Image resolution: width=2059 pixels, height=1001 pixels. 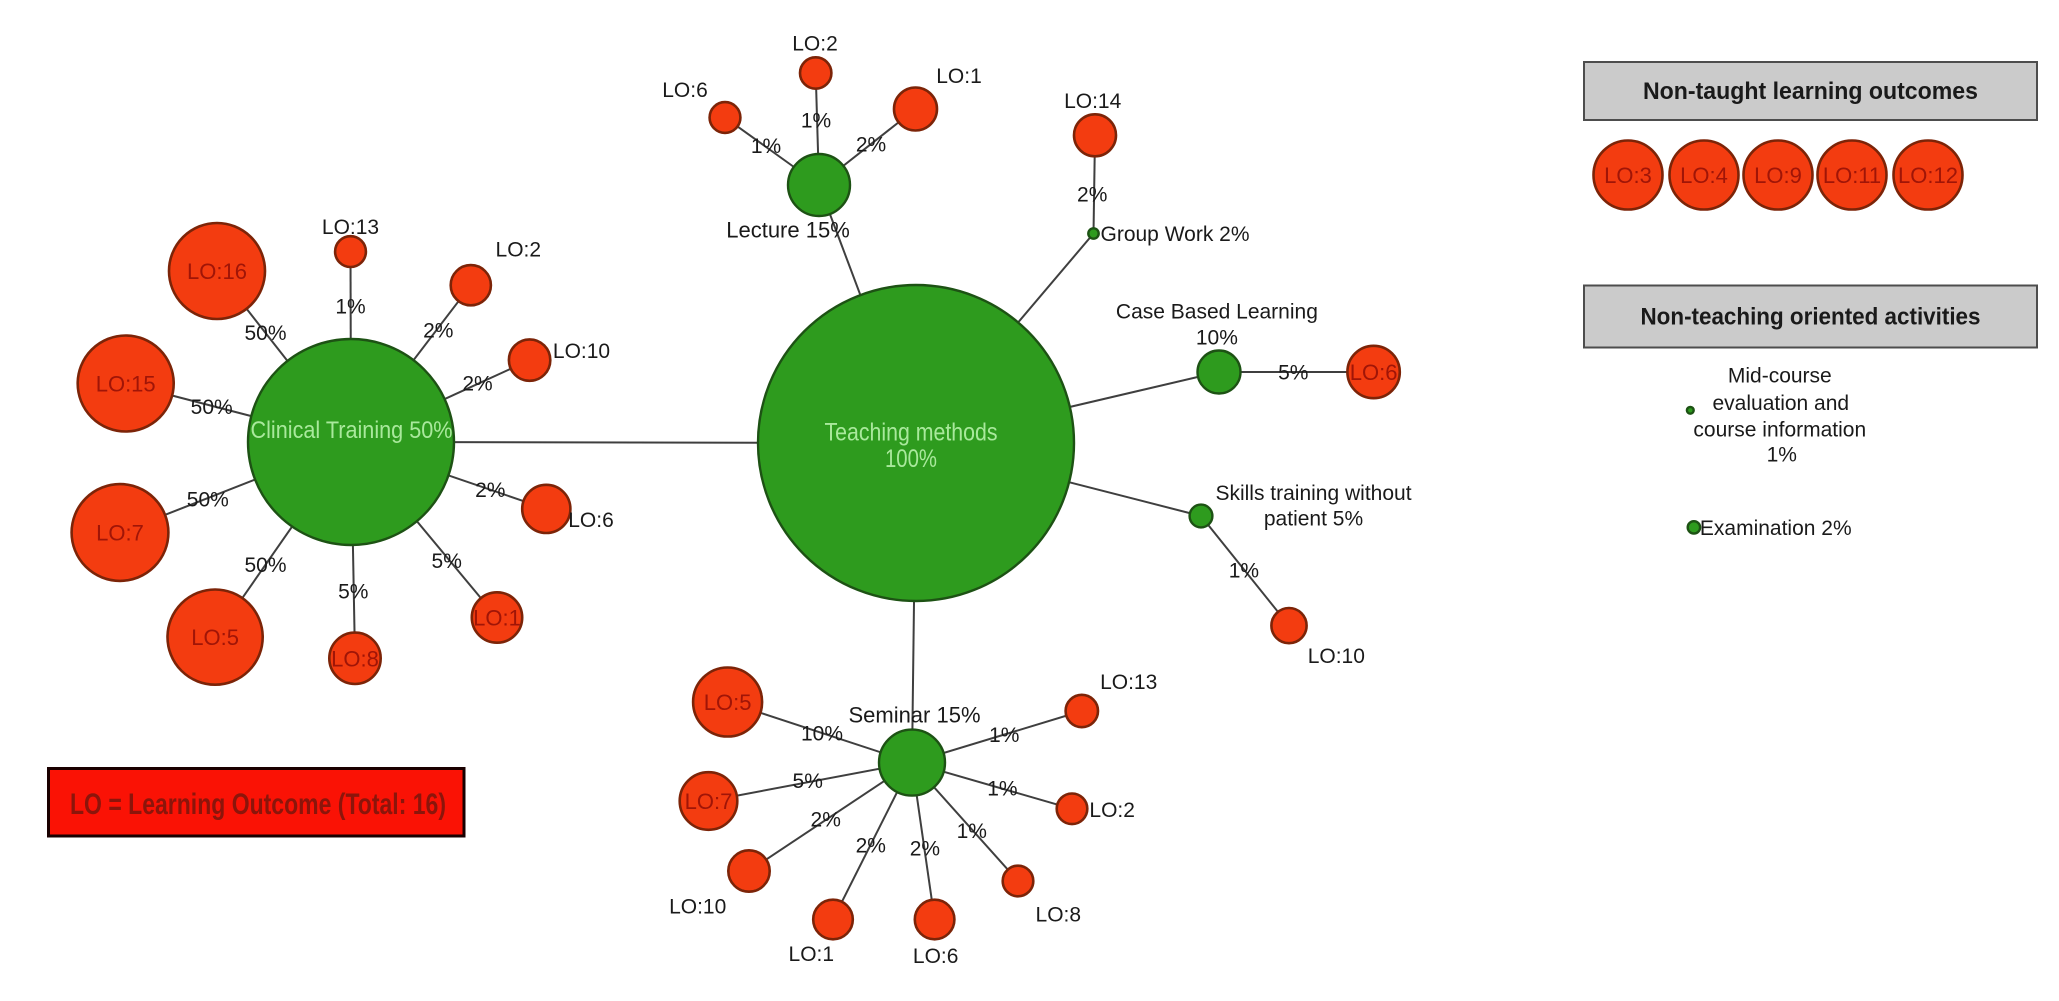 What do you see at coordinates (1175, 234) in the screenshot?
I see `svg-text: Group Work 2%` at bounding box center [1175, 234].